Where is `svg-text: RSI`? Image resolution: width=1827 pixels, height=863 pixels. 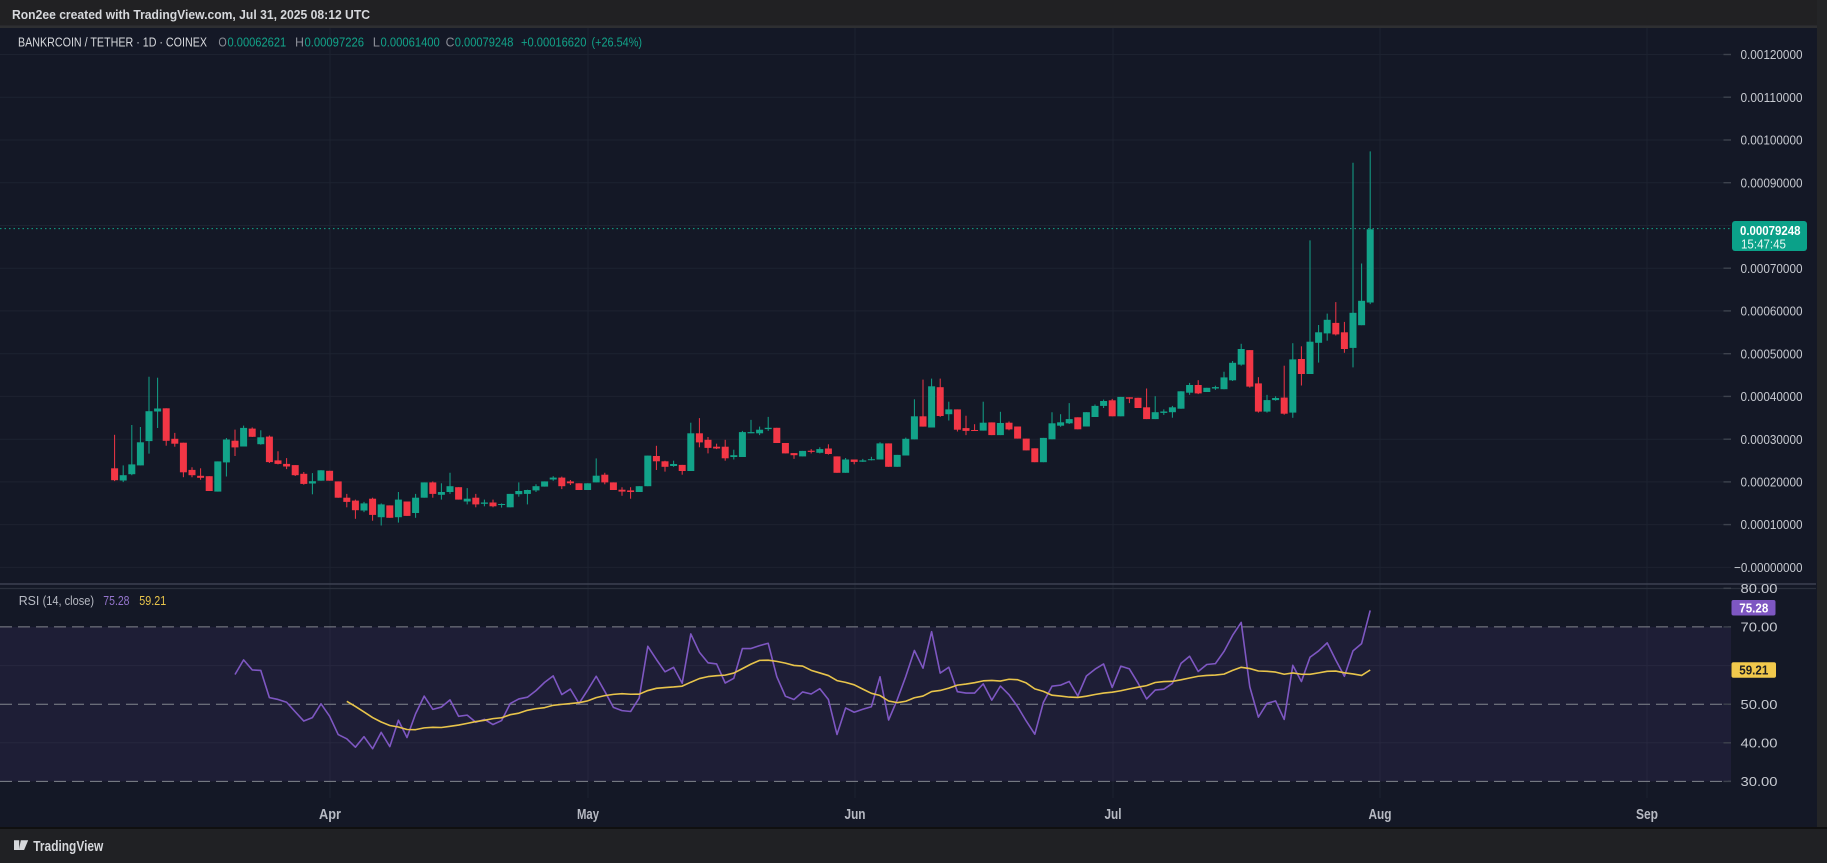
svg-text: RSI is located at coordinates (29, 600).